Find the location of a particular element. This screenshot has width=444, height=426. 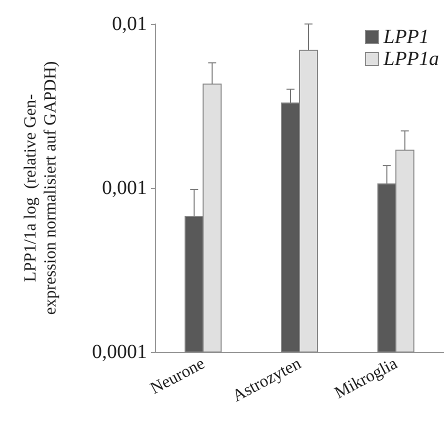

legend-label: LPP1 is located at coordinates (406, 37).